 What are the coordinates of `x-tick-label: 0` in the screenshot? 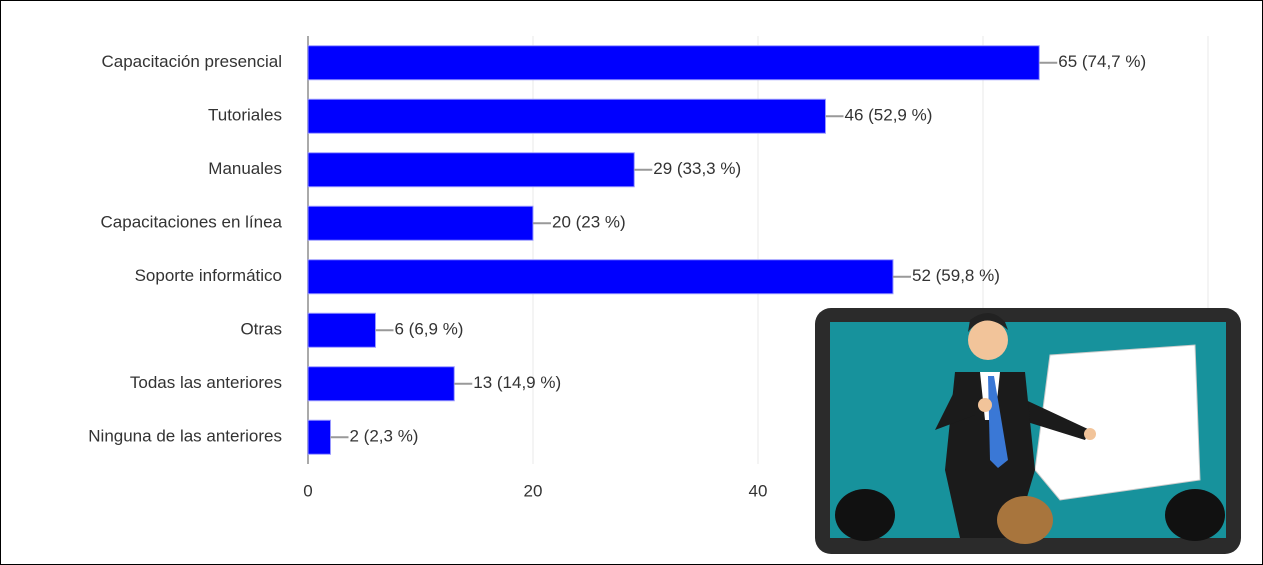 It's located at (307, 490).